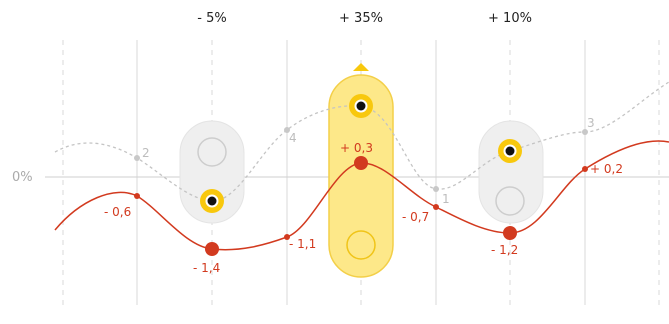 The image size is (669, 324). I want to click on slider-track, so click(511, 172).